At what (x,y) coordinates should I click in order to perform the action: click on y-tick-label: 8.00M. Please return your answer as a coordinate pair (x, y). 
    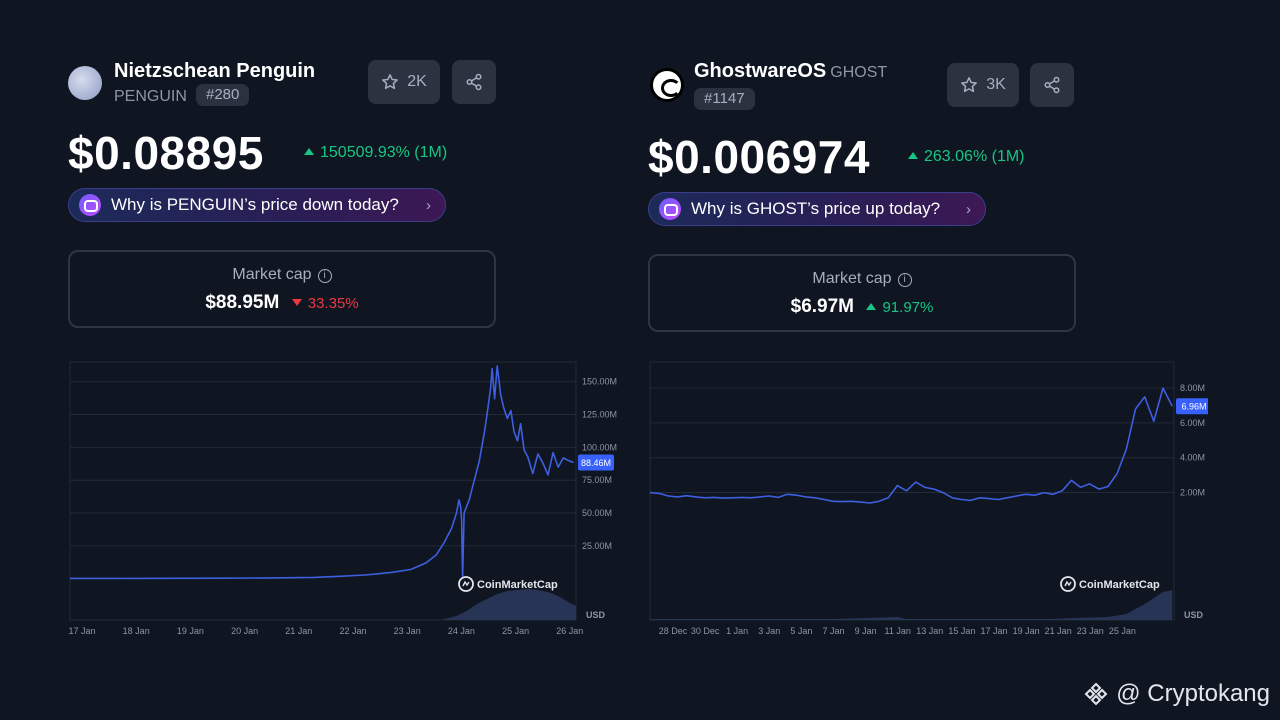
    Looking at the image, I should click on (1192, 388).